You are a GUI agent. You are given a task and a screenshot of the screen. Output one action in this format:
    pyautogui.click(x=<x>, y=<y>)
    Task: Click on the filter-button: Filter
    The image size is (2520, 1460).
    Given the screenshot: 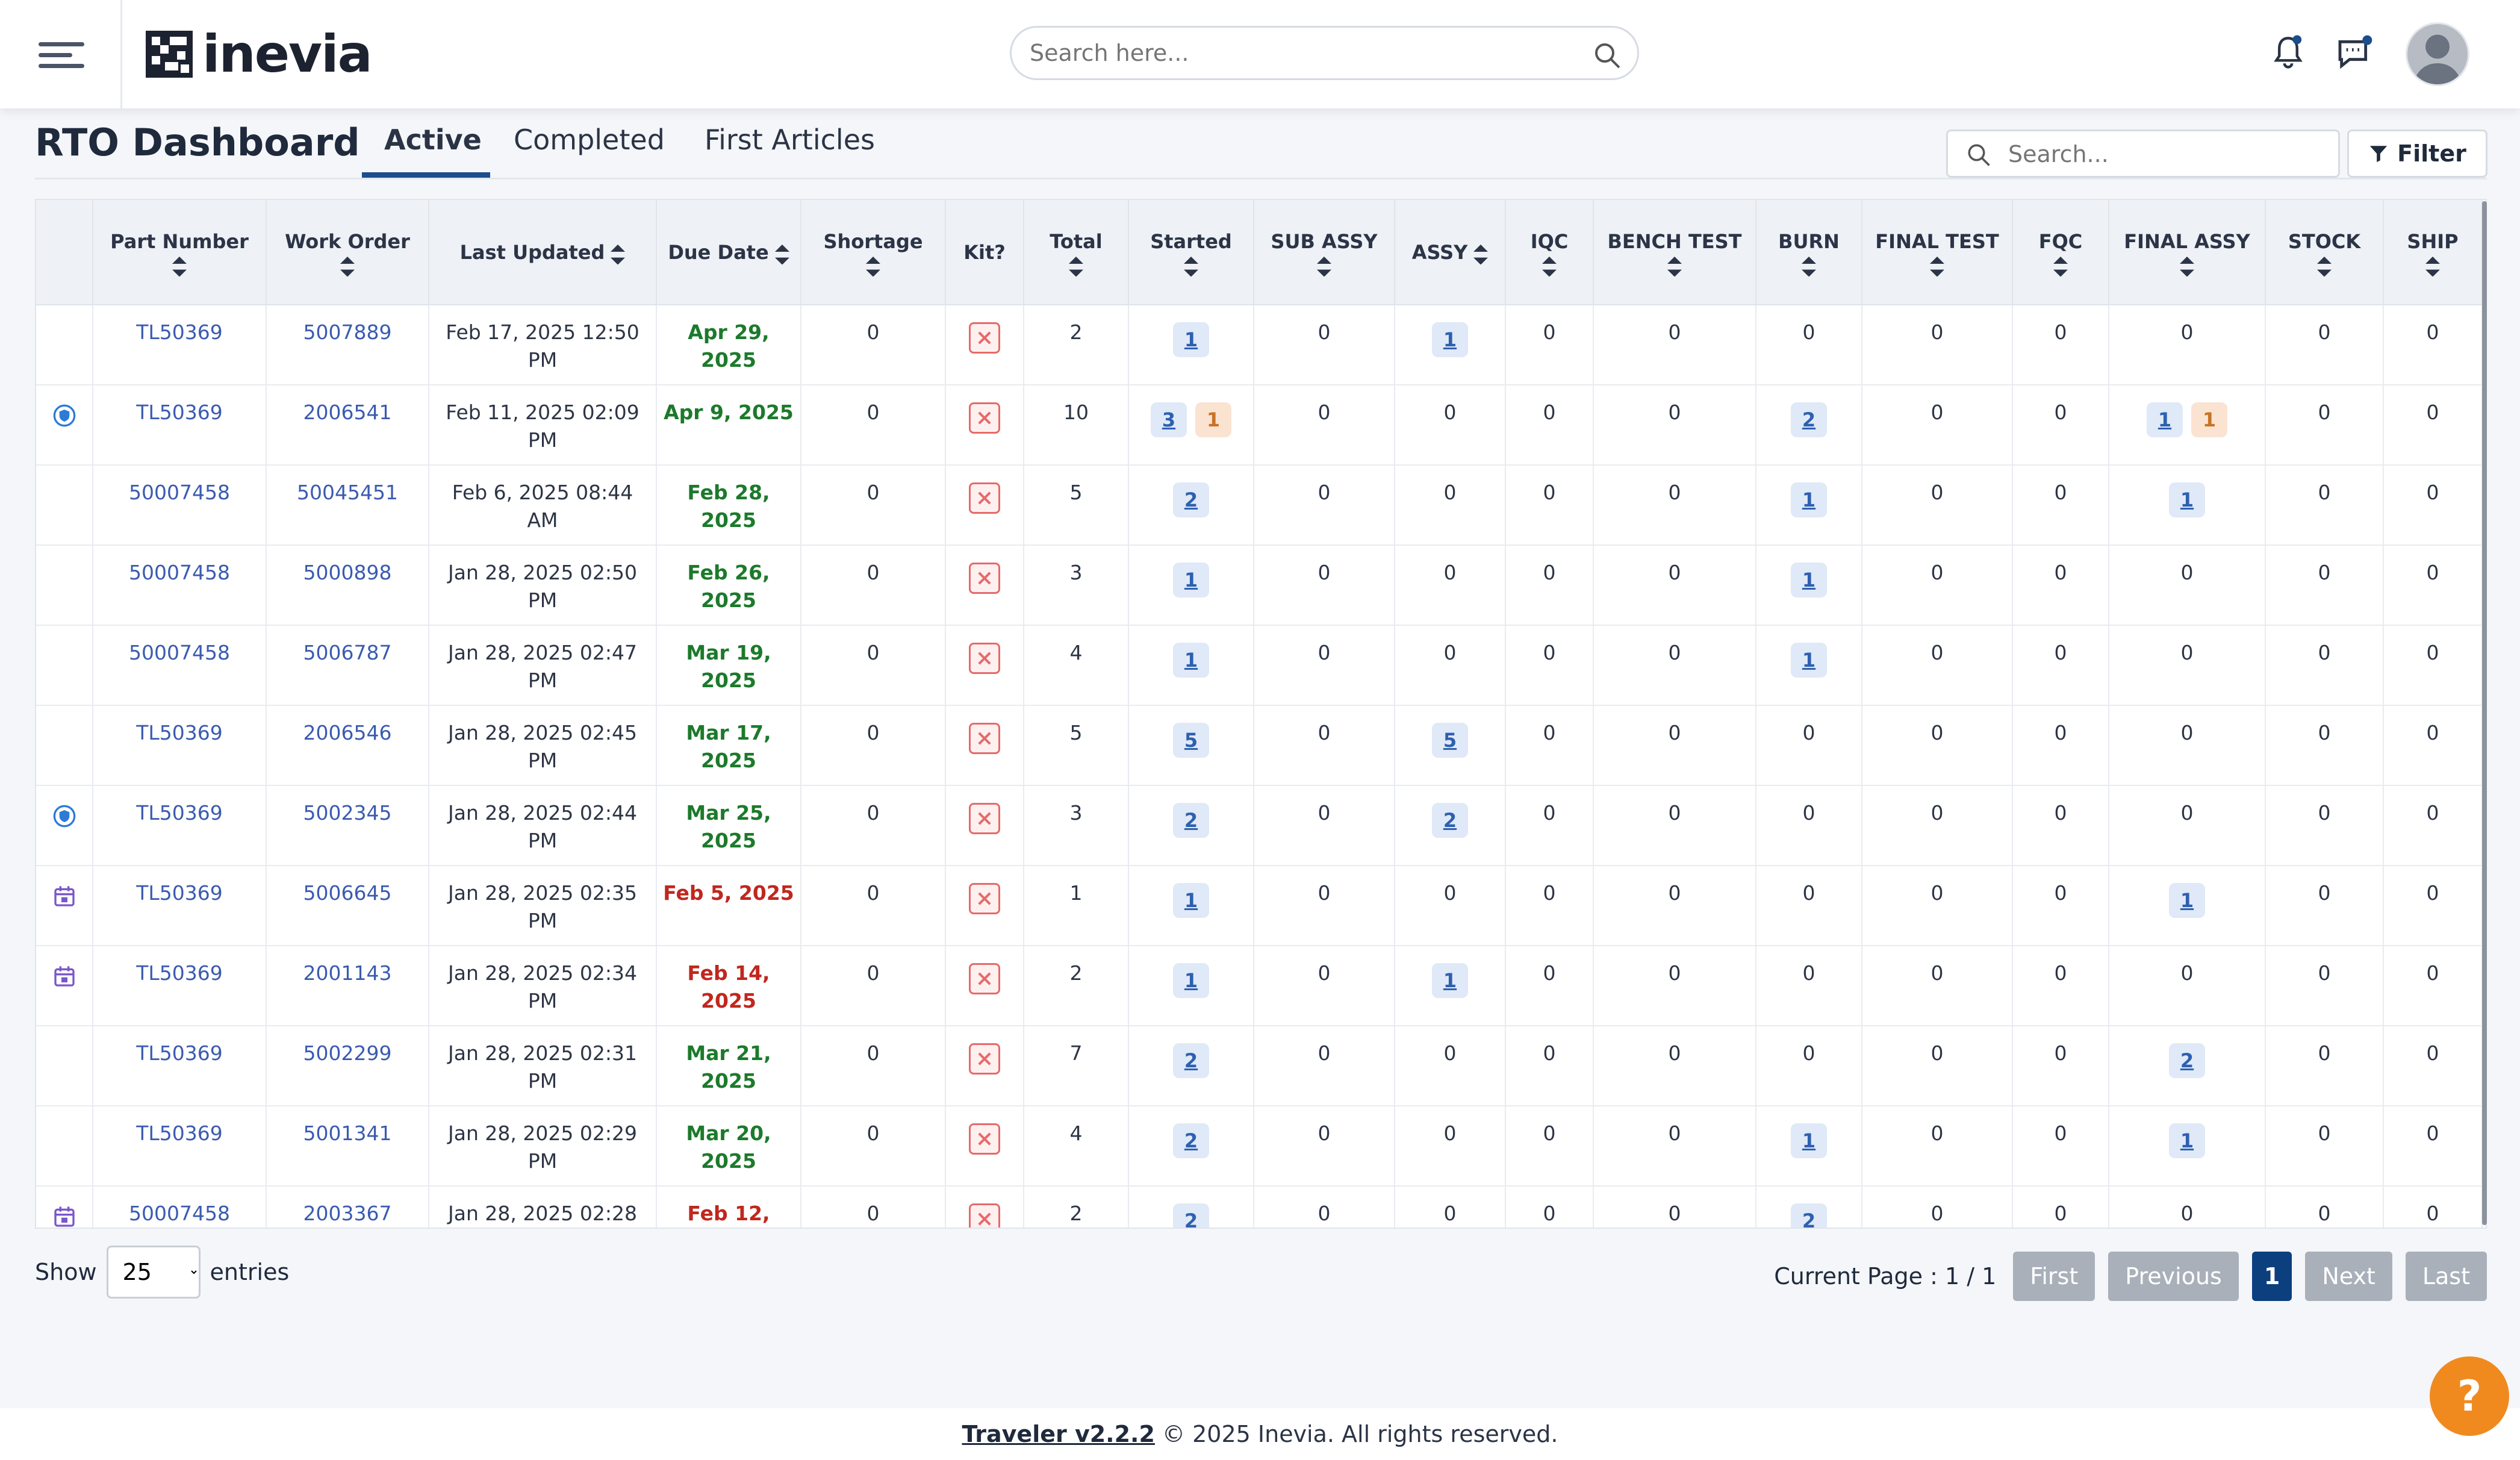 What is the action you would take?
    pyautogui.click(x=2417, y=154)
    